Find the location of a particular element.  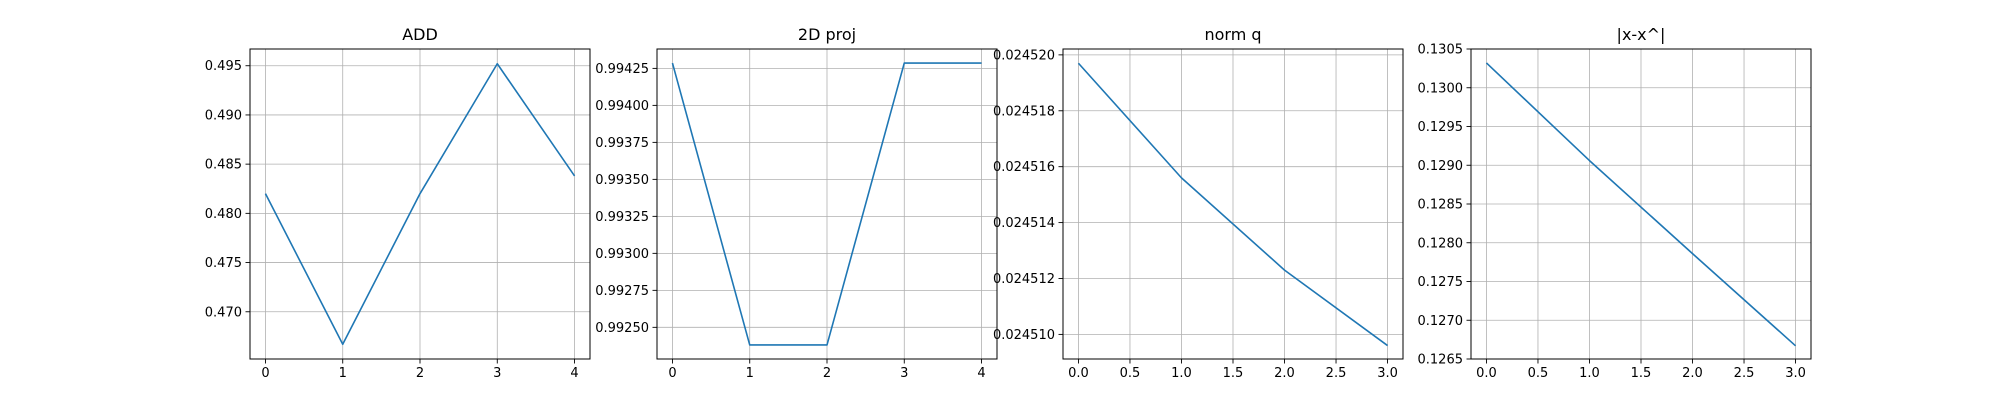

y-tick-label: 0.1285 is located at coordinates (1441, 205).